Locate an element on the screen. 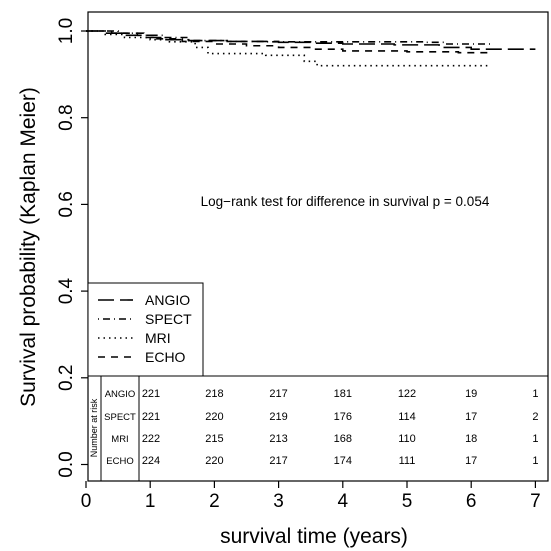 This screenshot has width=551, height=551. risk-value: 122 is located at coordinates (407, 394).